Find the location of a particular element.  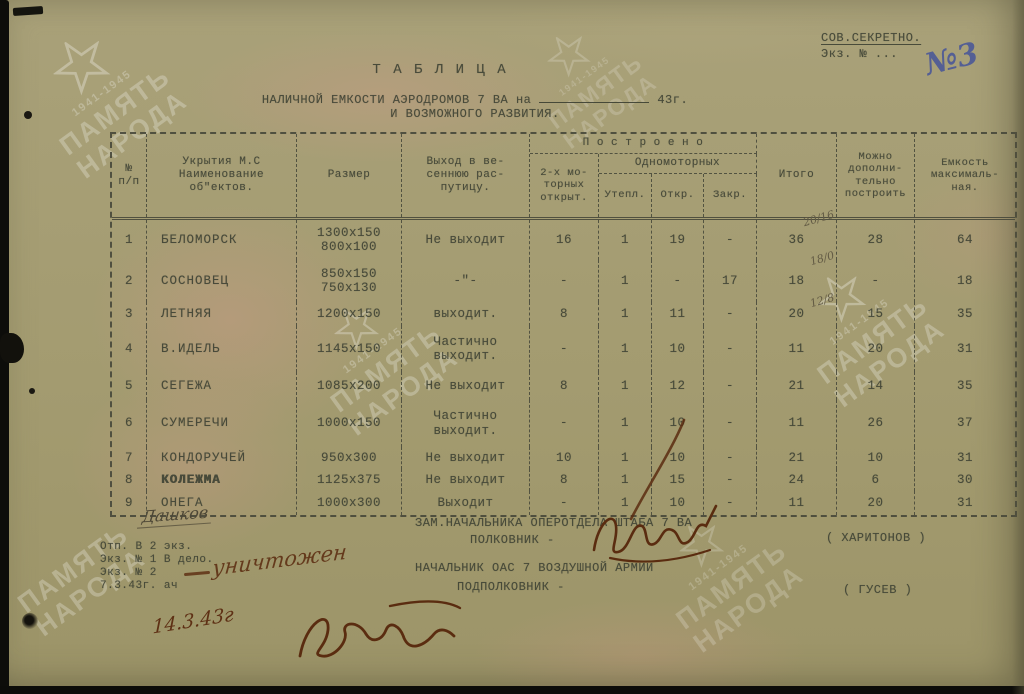

cell-num: 1 is located at coordinates (129, 240).